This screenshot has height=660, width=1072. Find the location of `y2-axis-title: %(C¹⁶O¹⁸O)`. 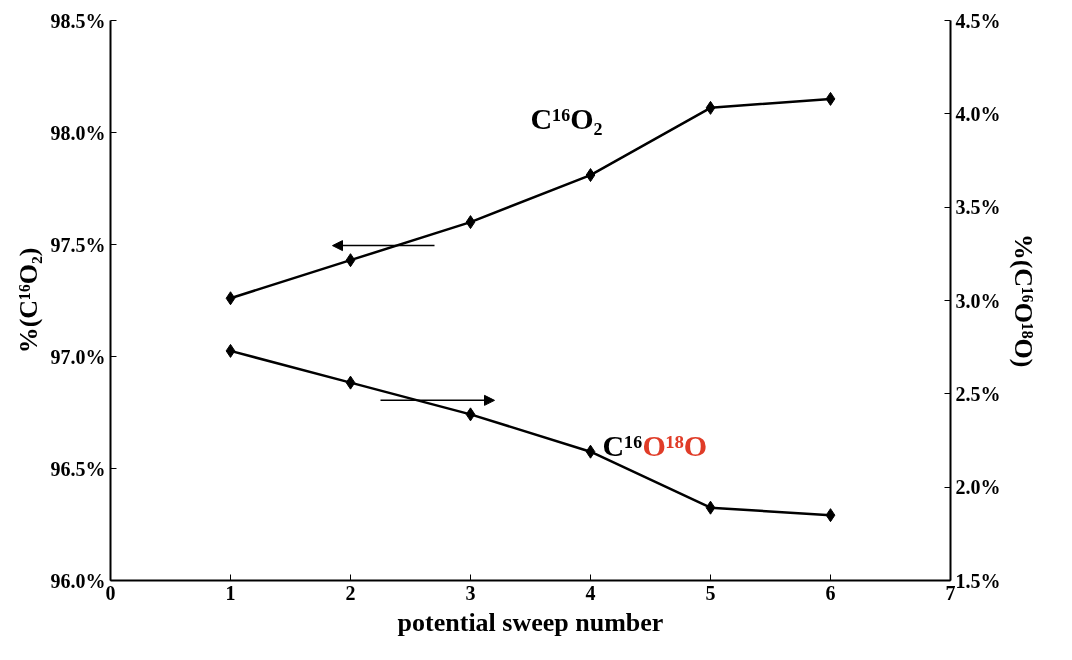

y2-axis-title: %(C¹⁶O¹⁸O) is located at coordinates (1023, 300).